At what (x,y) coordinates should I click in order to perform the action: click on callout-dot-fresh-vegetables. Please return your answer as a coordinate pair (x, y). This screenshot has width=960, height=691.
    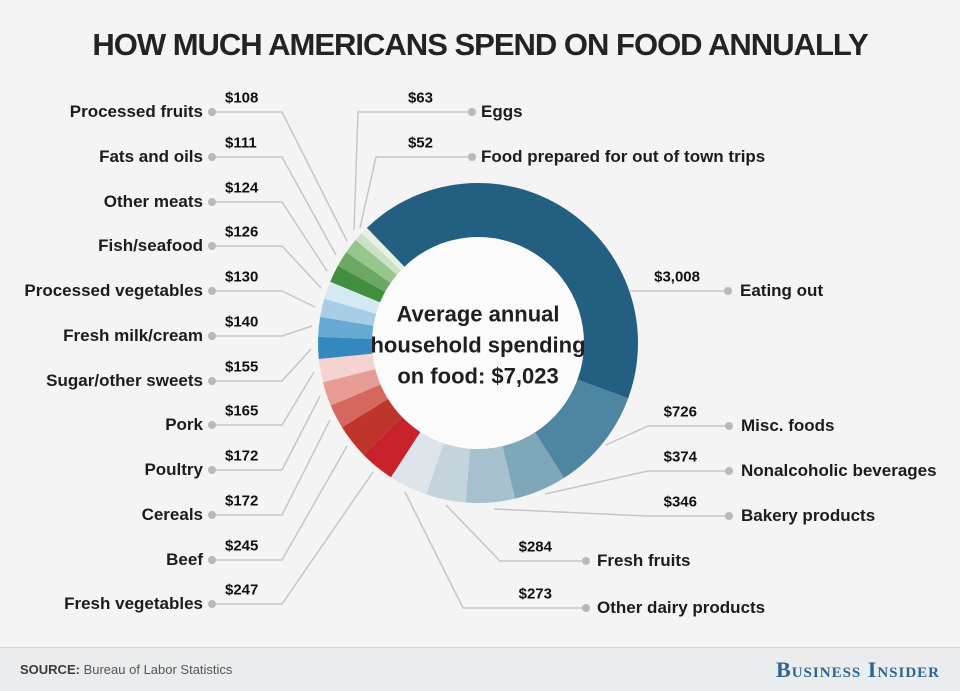
    Looking at the image, I should click on (212, 604).